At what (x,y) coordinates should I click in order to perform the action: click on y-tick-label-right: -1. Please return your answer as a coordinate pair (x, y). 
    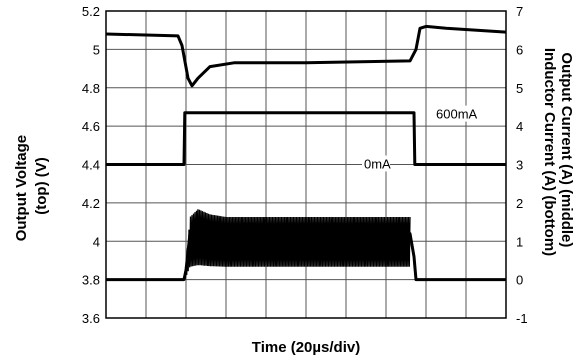
    Looking at the image, I should click on (522, 318).